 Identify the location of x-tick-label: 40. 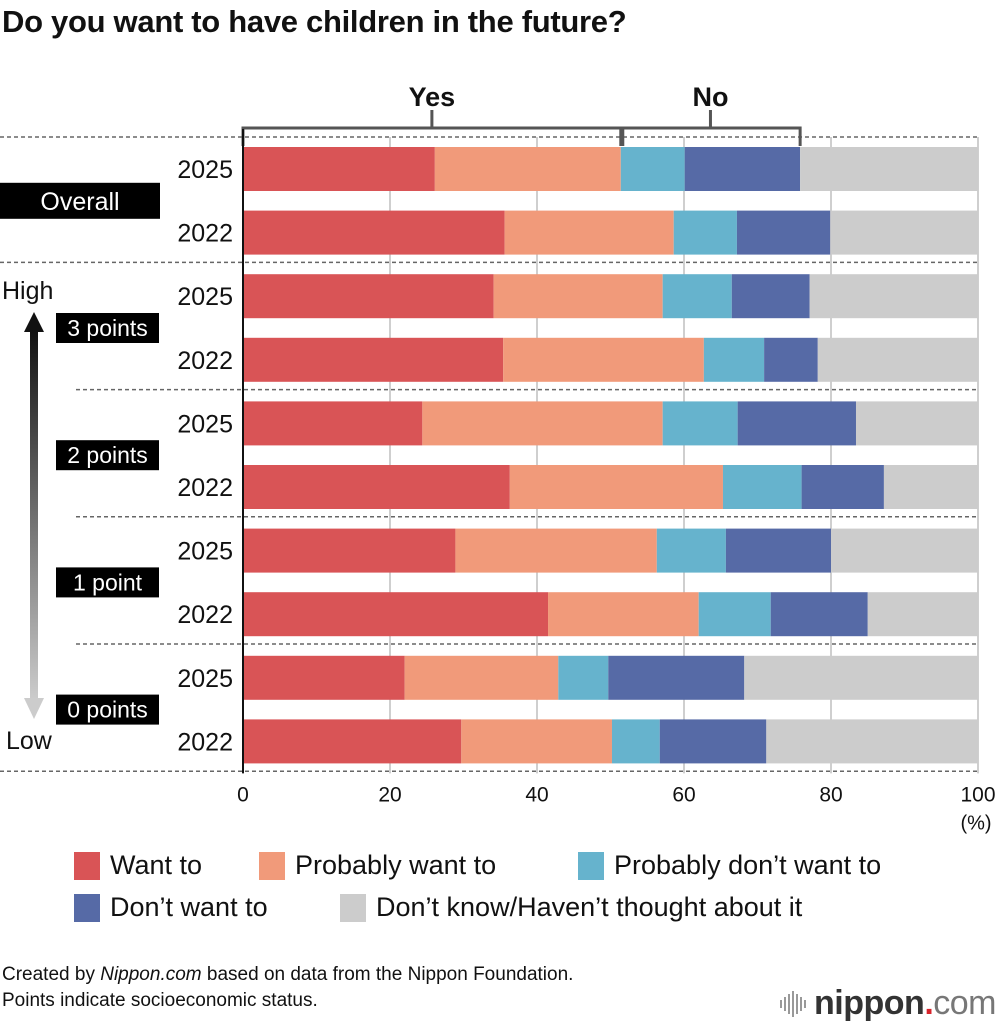
(536, 794).